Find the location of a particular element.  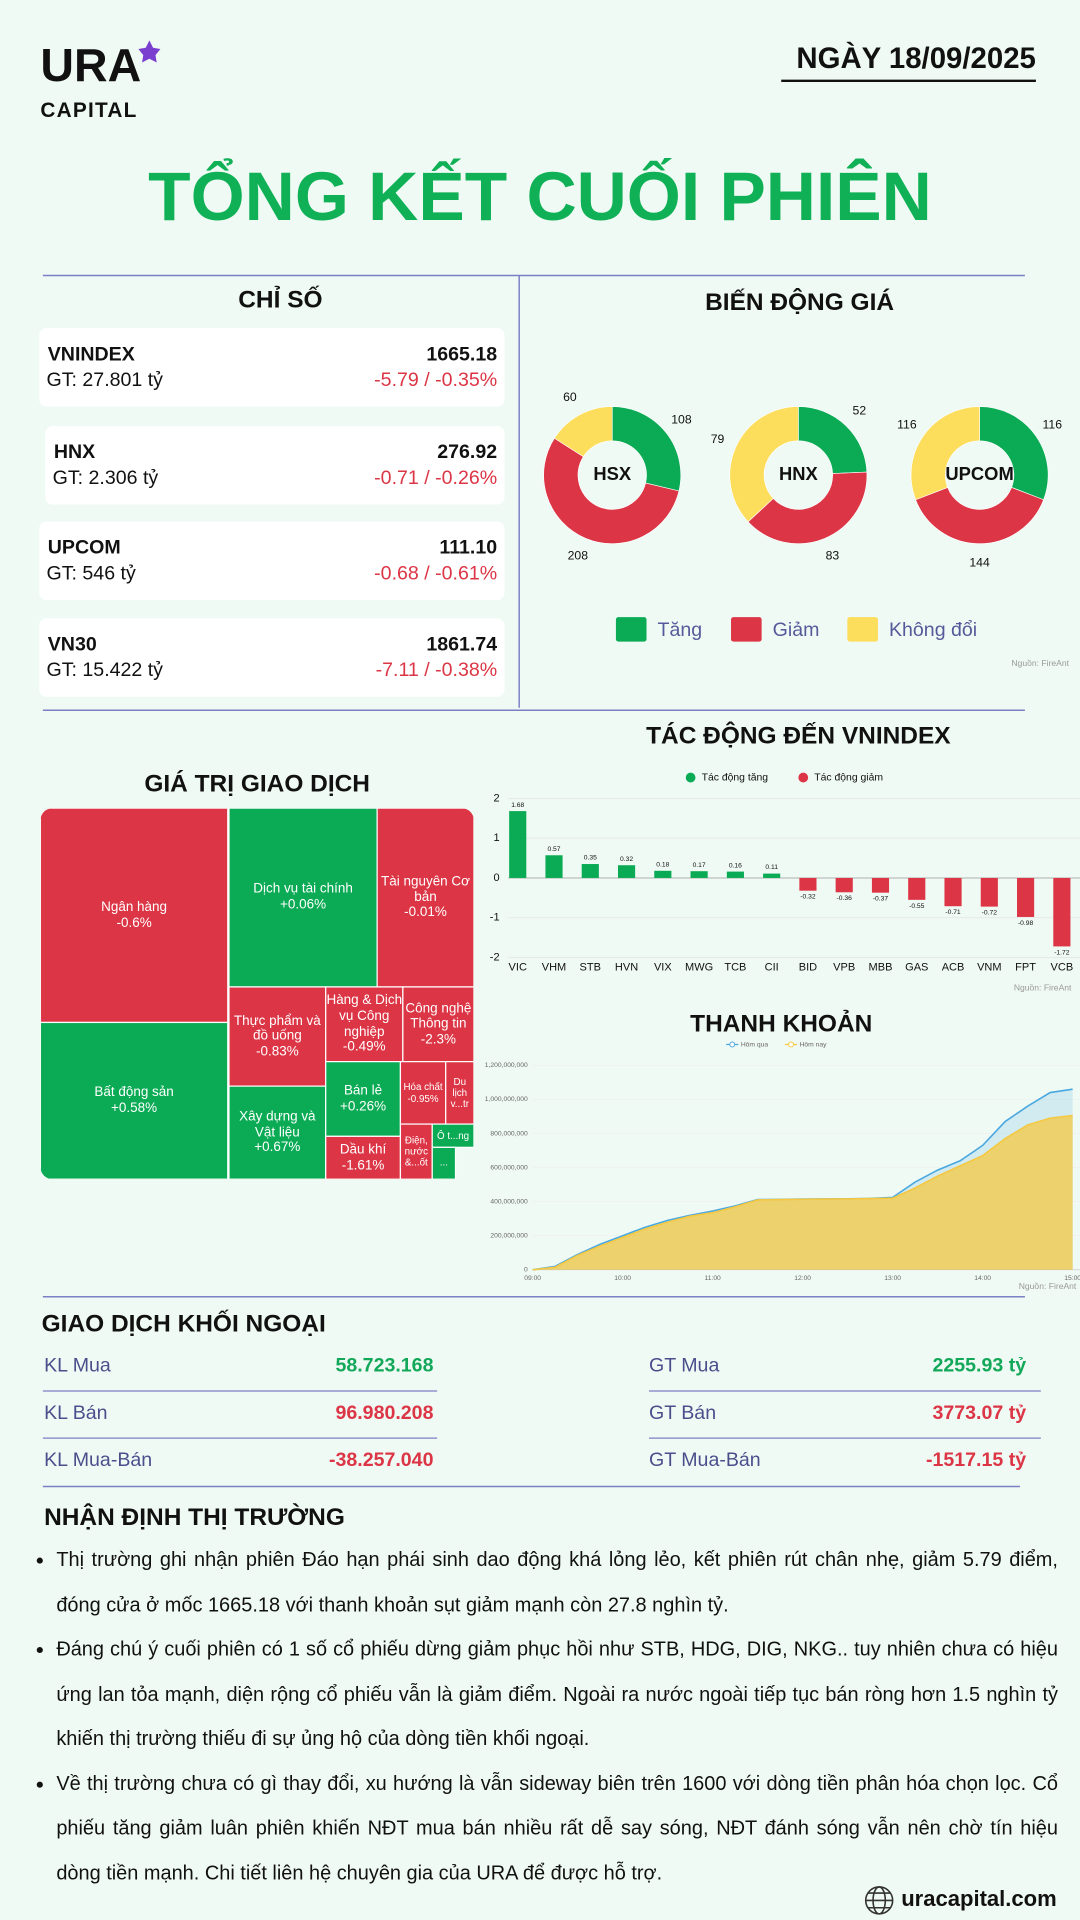

foreign-label: KL Mua-Bán is located at coordinates (98, 1460).